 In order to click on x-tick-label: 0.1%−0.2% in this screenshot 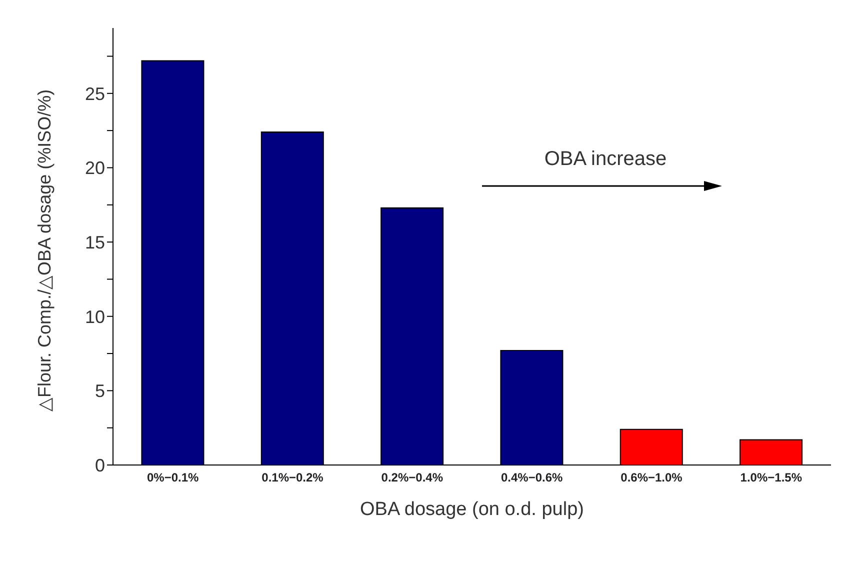, I will do `click(293, 477)`.